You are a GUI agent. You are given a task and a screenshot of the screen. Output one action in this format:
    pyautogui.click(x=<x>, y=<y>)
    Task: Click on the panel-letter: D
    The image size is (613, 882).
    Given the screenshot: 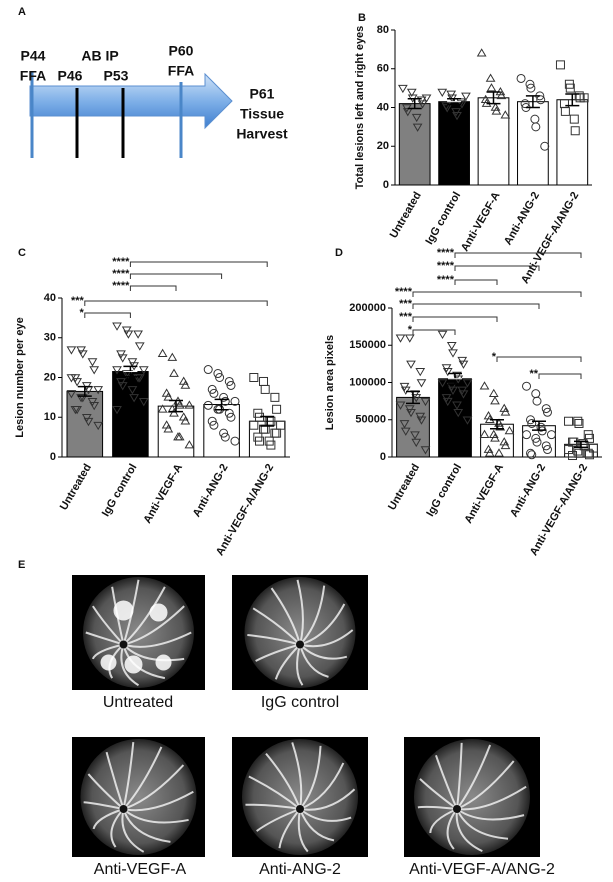 What is the action you would take?
    pyautogui.click(x=339, y=253)
    